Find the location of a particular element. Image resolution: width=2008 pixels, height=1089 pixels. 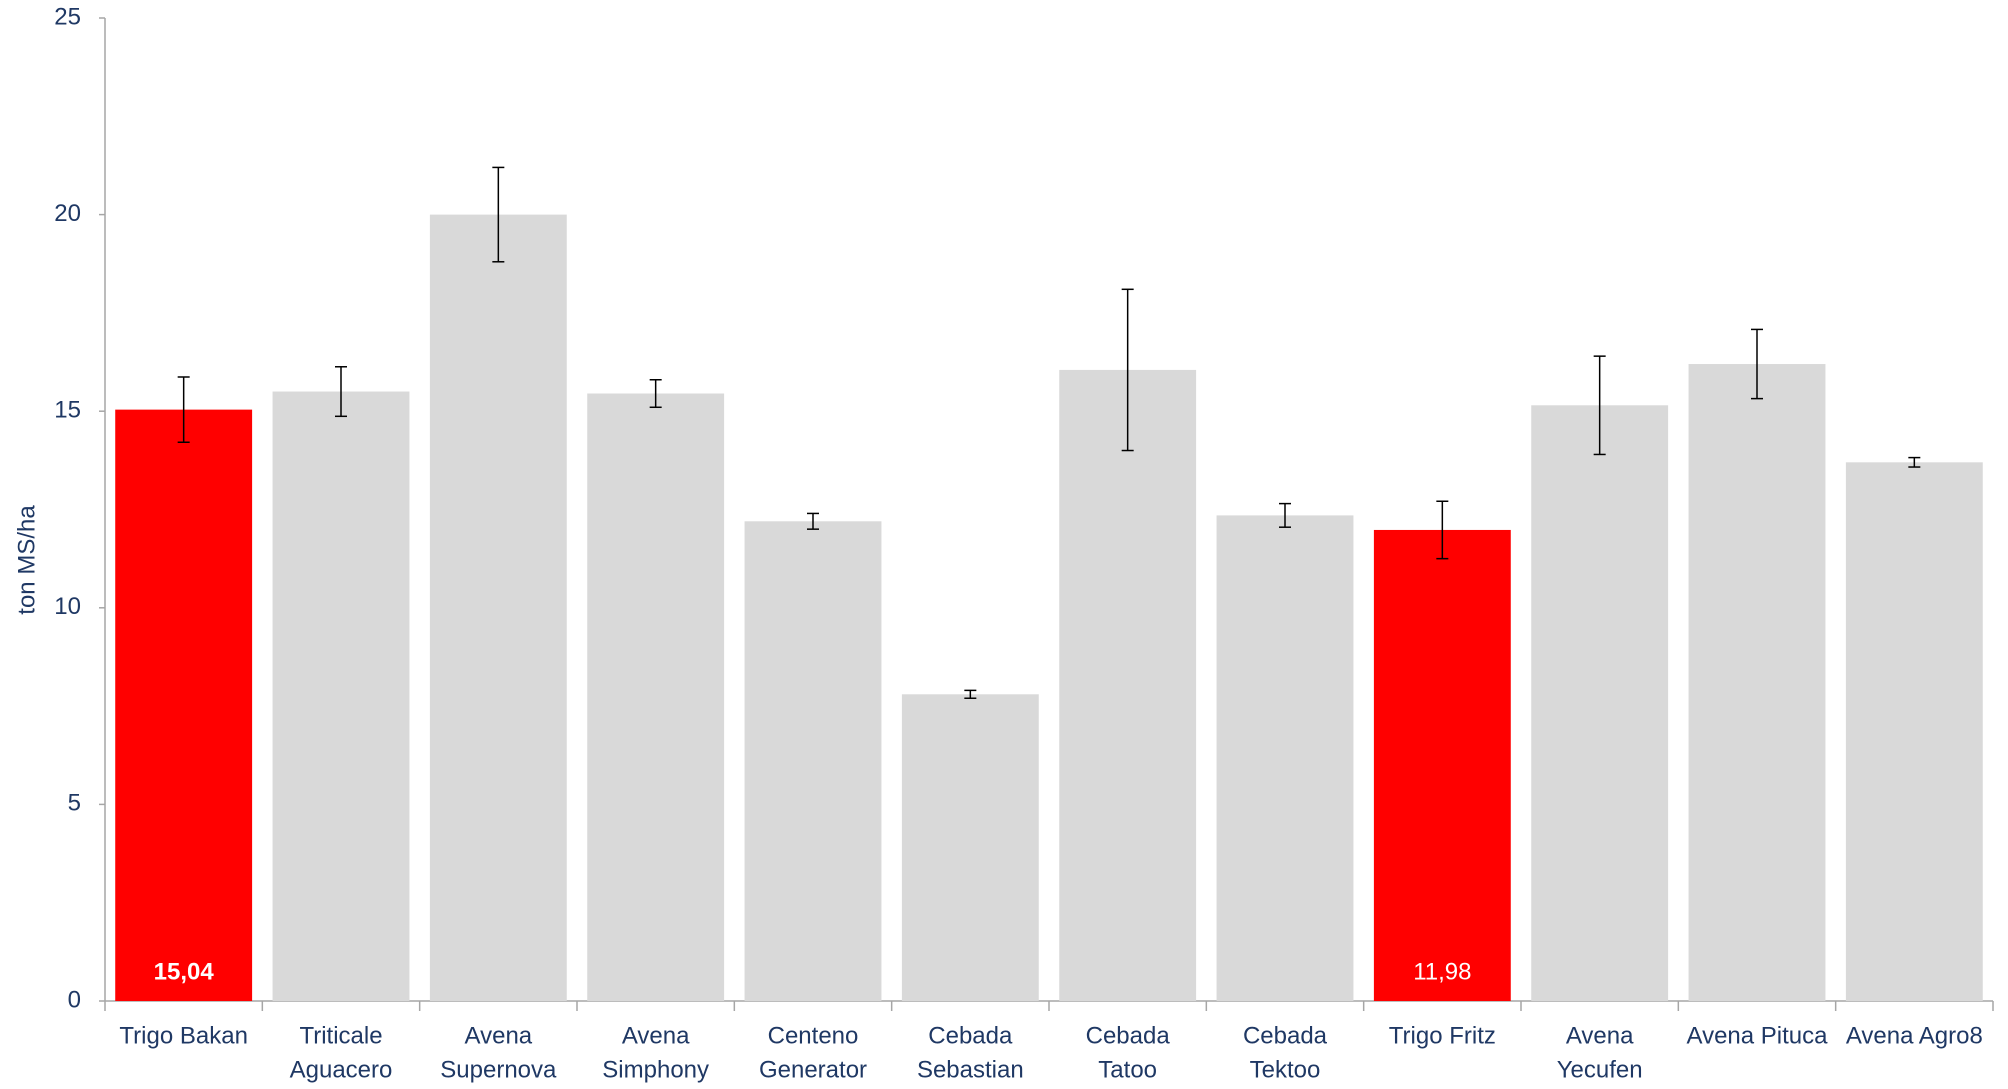

y-tick-label: 20 is located at coordinates (67, 213).